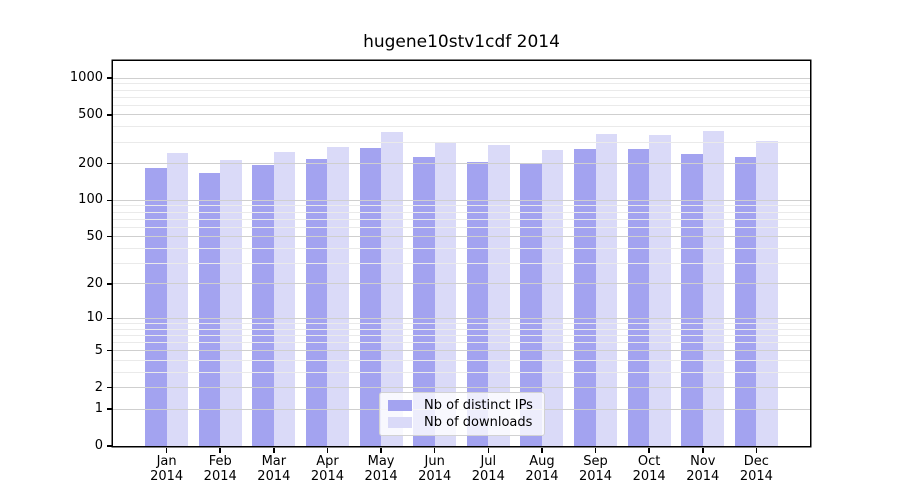 The image size is (900, 500). What do you see at coordinates (488, 461) in the screenshot?
I see `x-tick-month: Jul` at bounding box center [488, 461].